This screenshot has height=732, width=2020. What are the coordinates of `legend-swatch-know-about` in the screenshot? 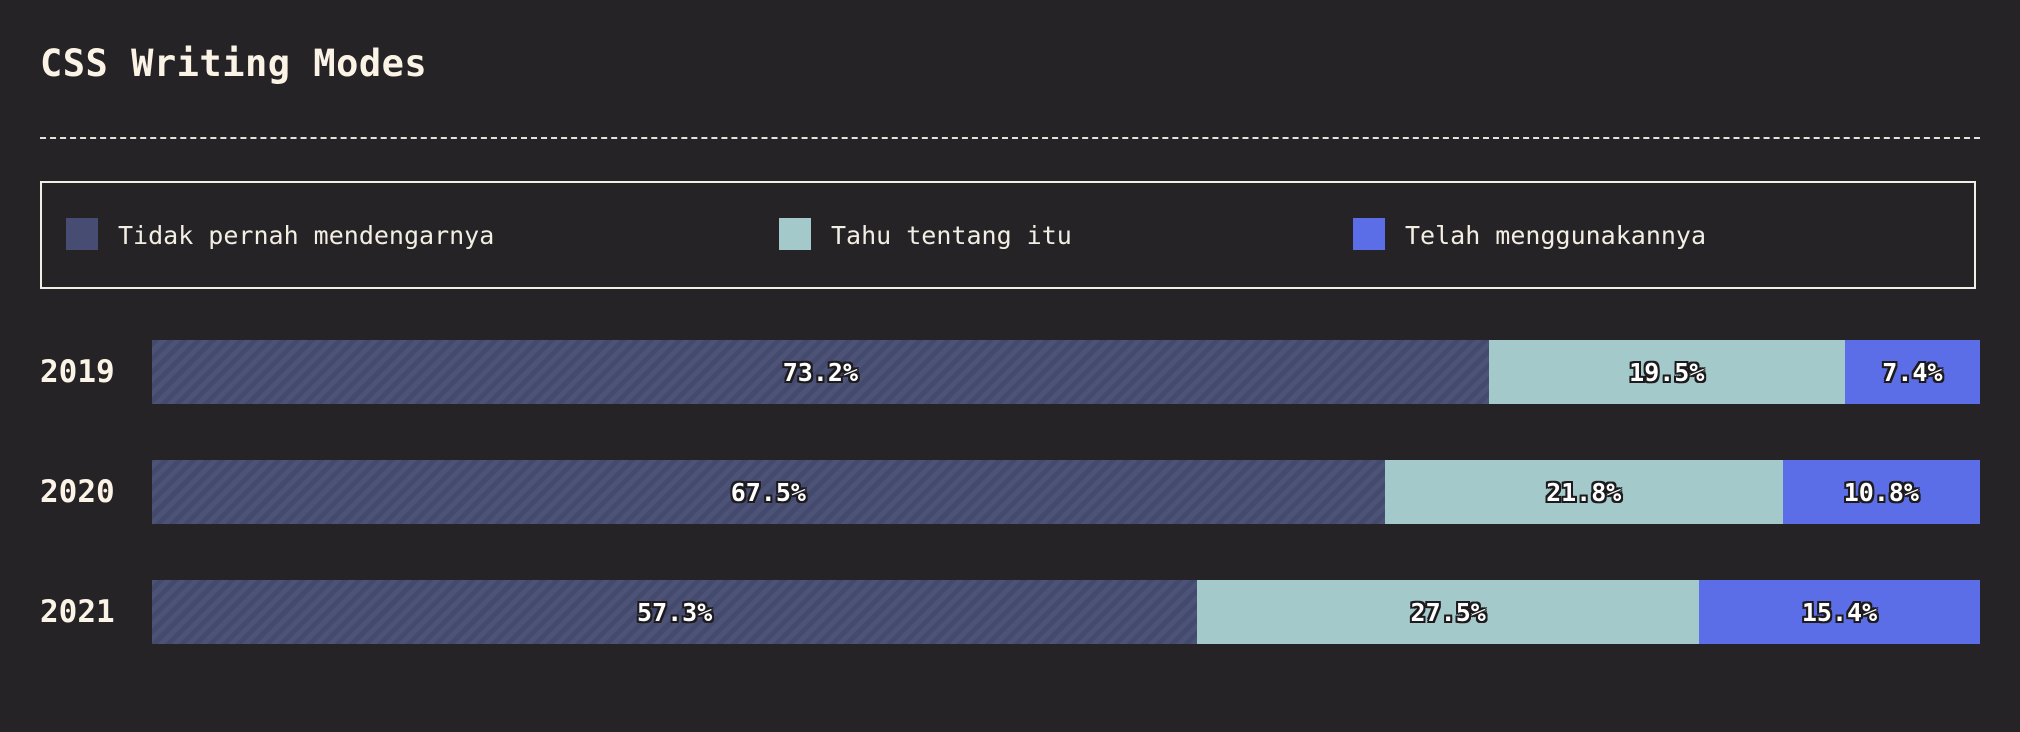 It's located at (795, 234).